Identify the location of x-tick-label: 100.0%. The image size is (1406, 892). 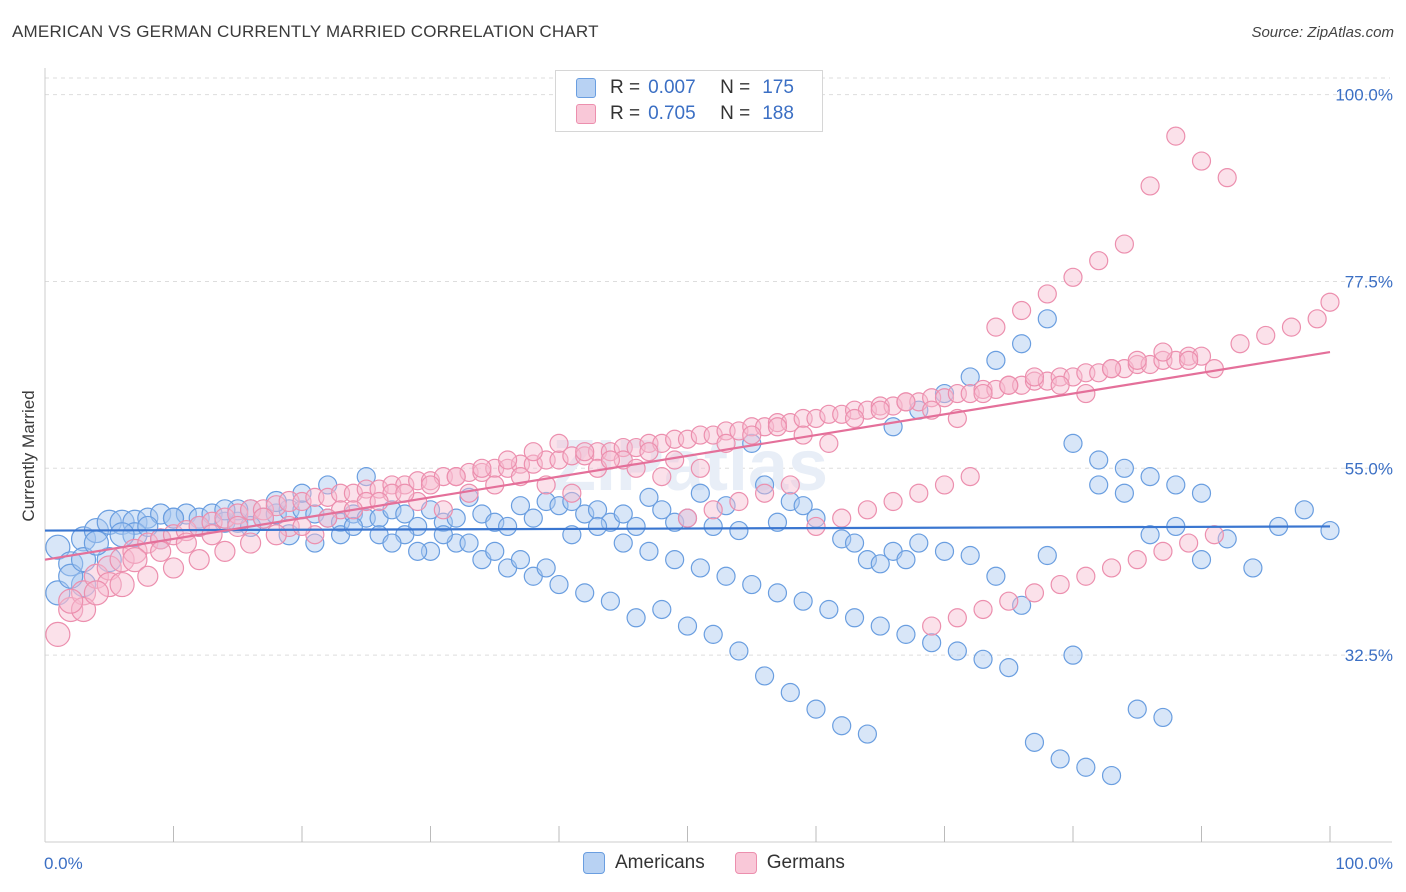
(1364, 863).